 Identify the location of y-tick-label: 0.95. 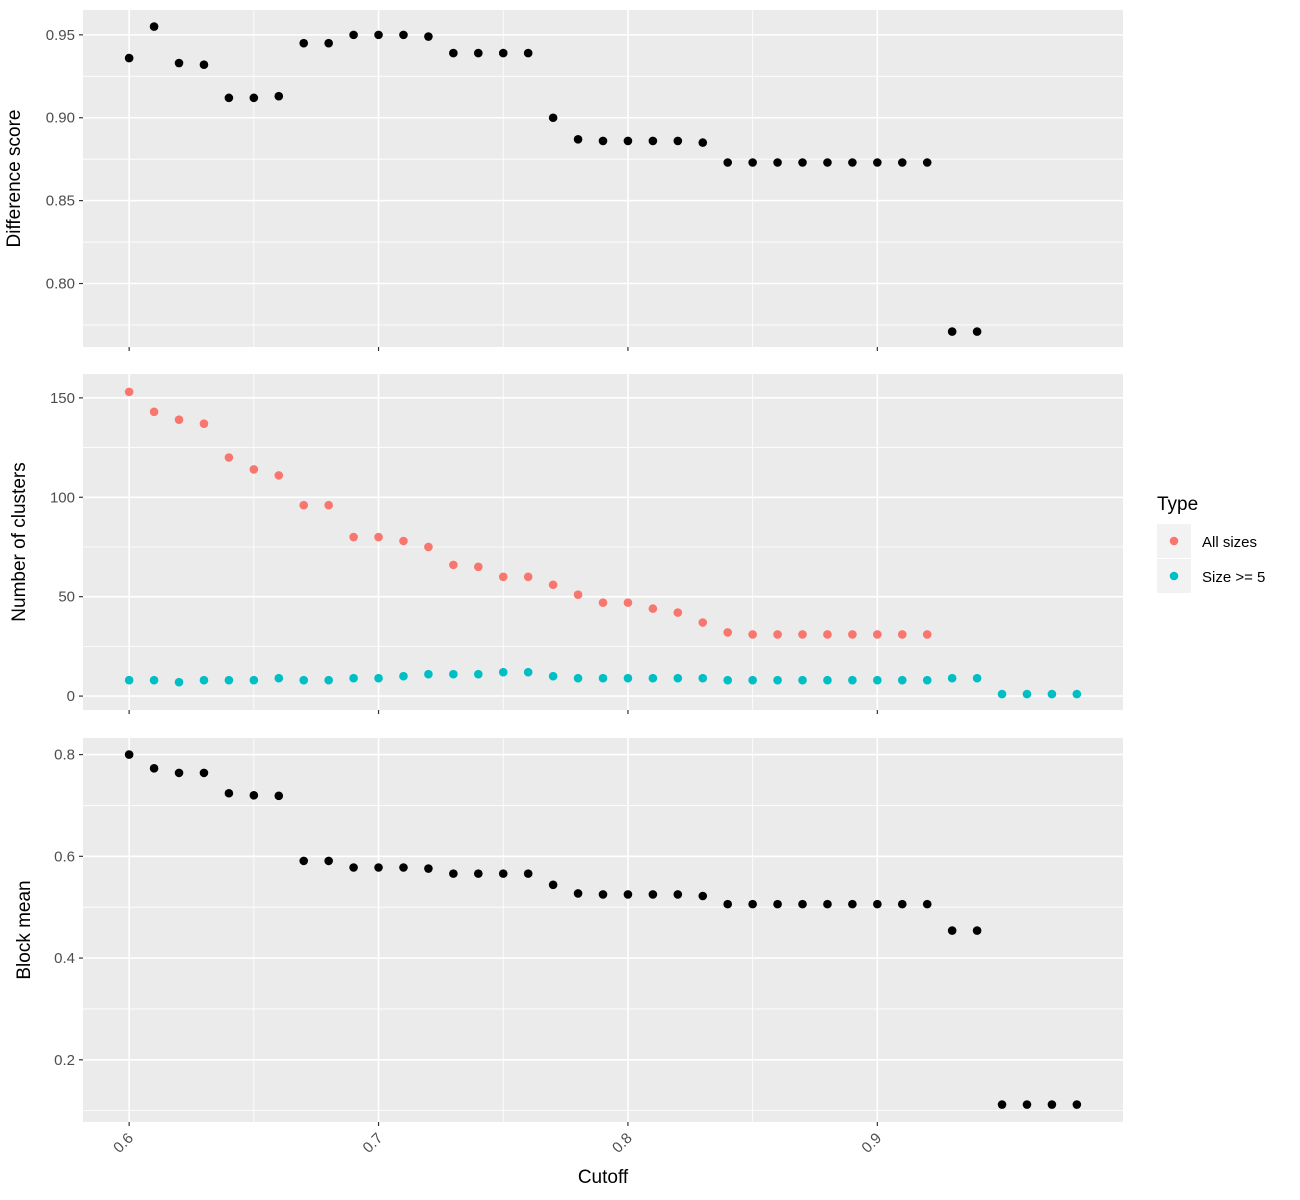
(60, 35).